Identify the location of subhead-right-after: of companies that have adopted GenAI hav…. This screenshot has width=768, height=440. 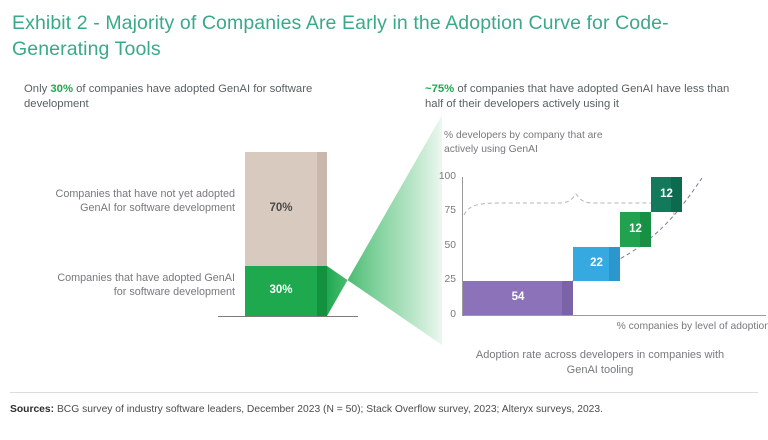
(577, 96).